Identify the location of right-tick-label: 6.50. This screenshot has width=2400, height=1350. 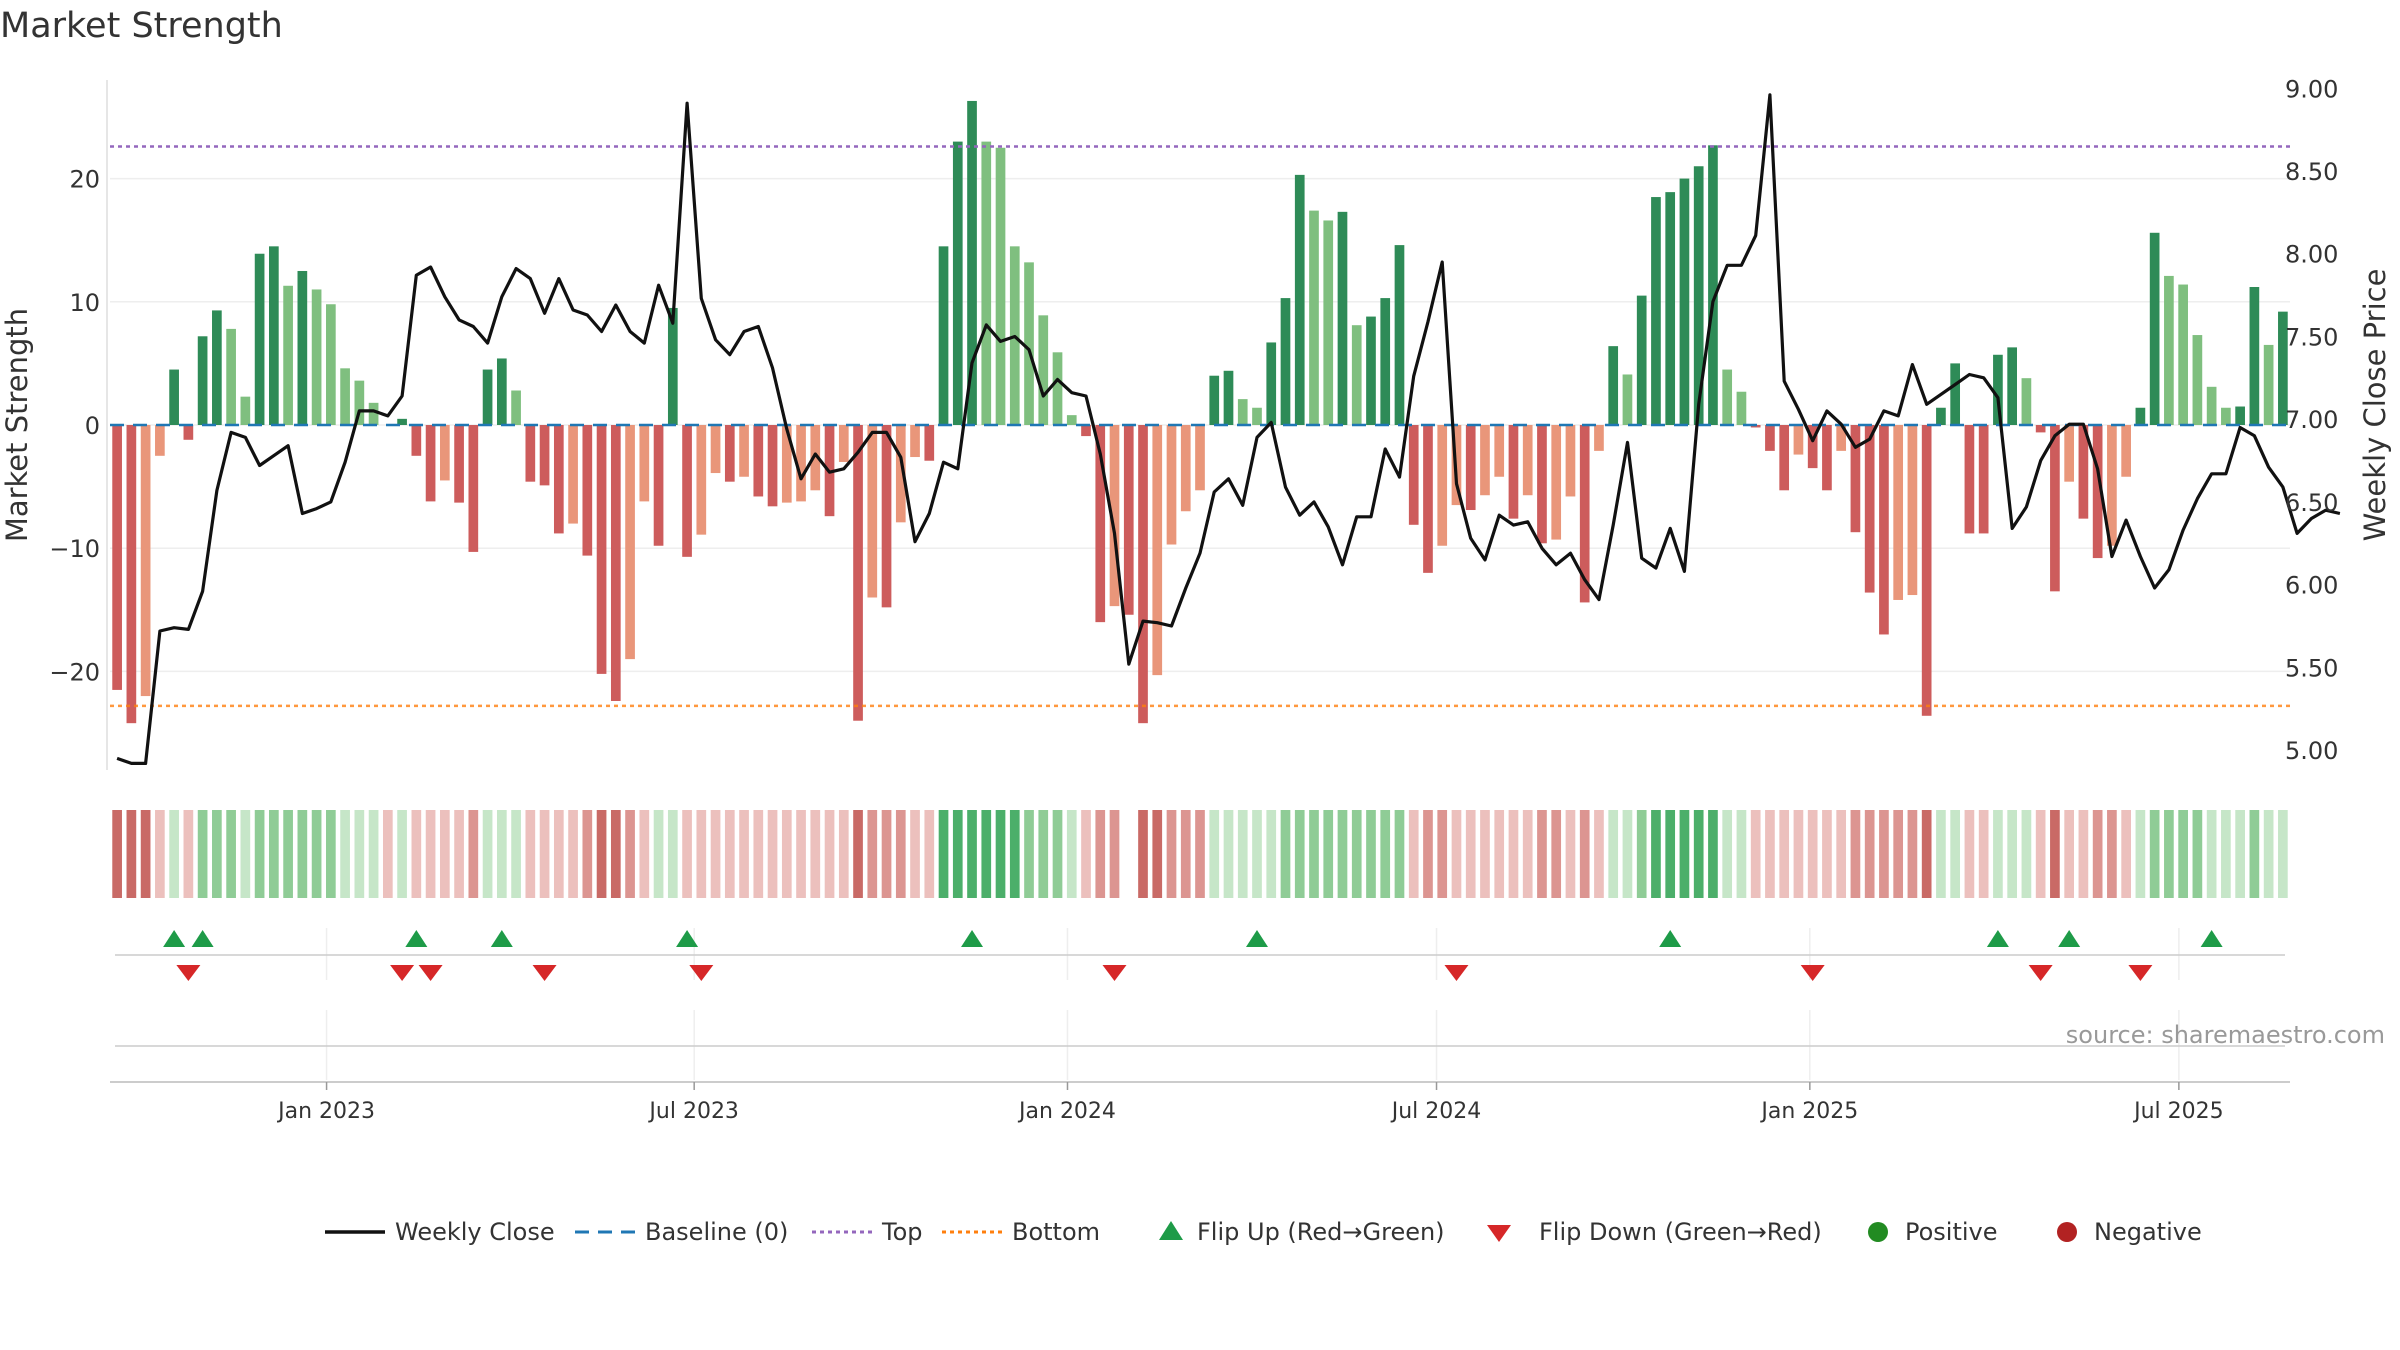
(2311, 503).